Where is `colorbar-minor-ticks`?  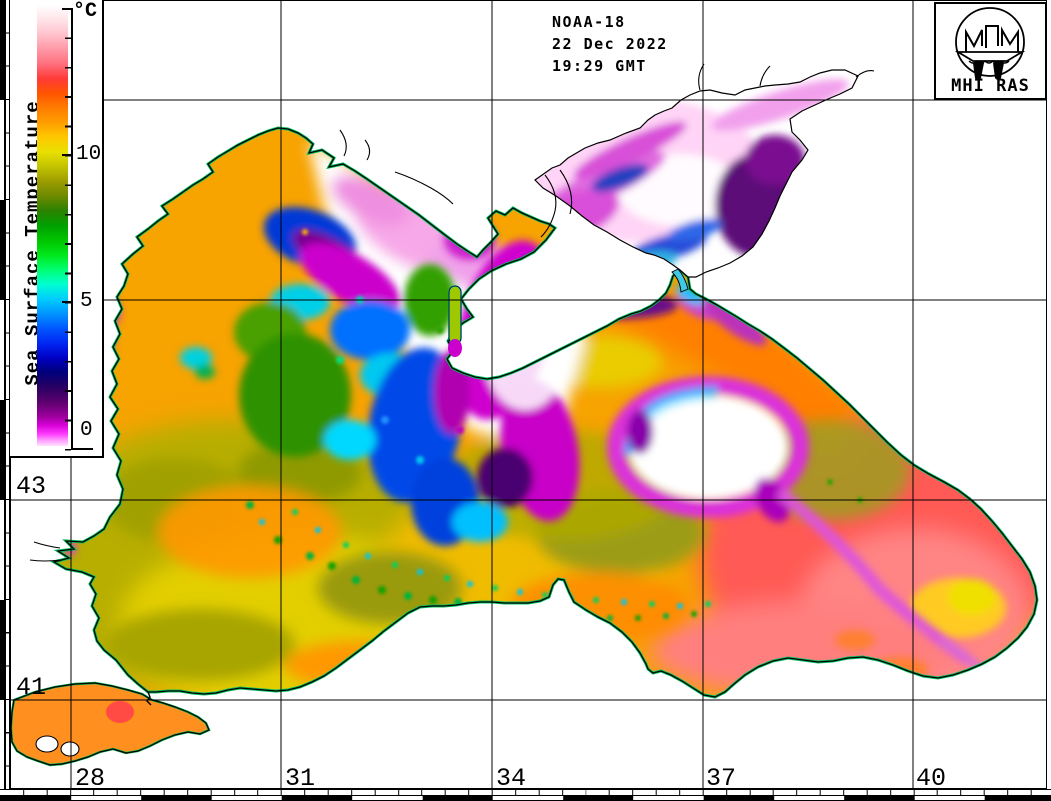
colorbar-minor-ticks is located at coordinates (68, 230).